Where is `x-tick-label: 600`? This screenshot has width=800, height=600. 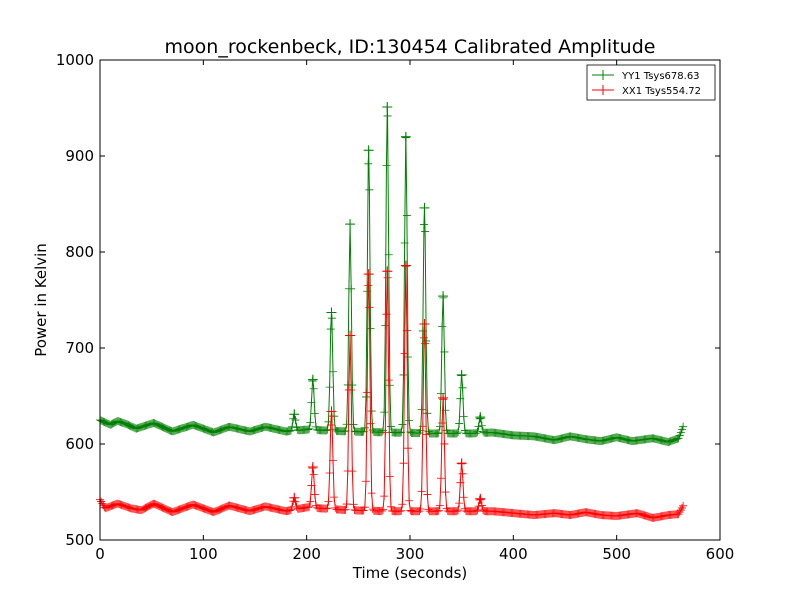 x-tick-label: 600 is located at coordinates (720, 554).